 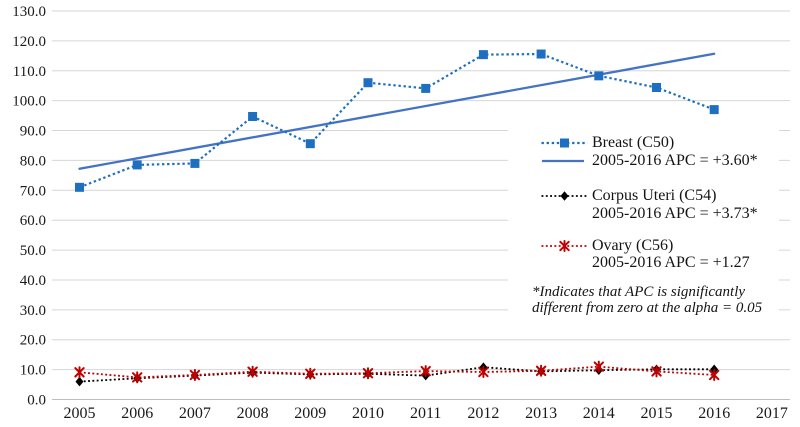 I want to click on y-tick-label: 10.0, so click(x=33, y=371).